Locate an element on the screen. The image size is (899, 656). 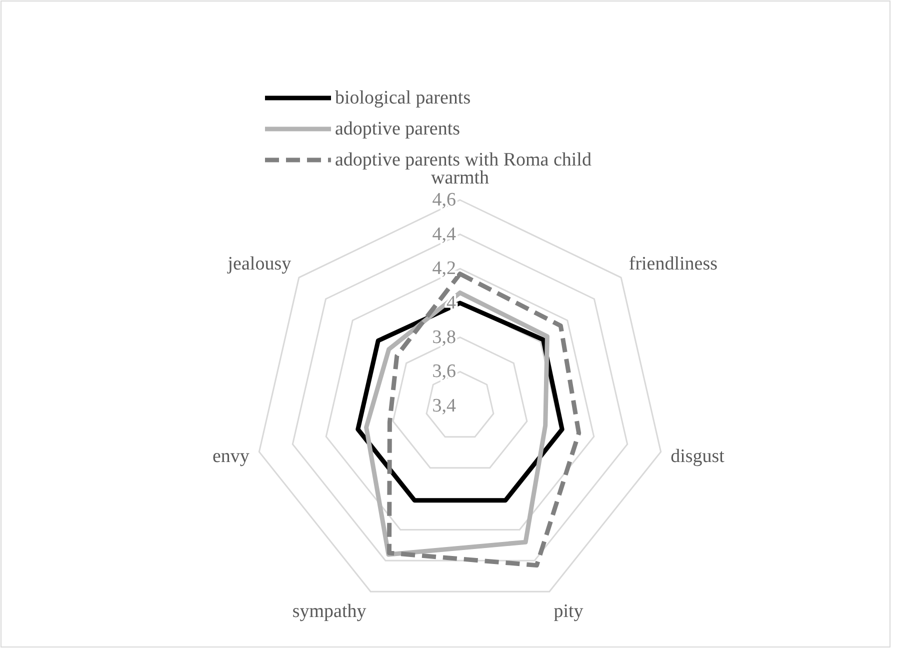
y-tick-label: 4,2 is located at coordinates (444, 269).